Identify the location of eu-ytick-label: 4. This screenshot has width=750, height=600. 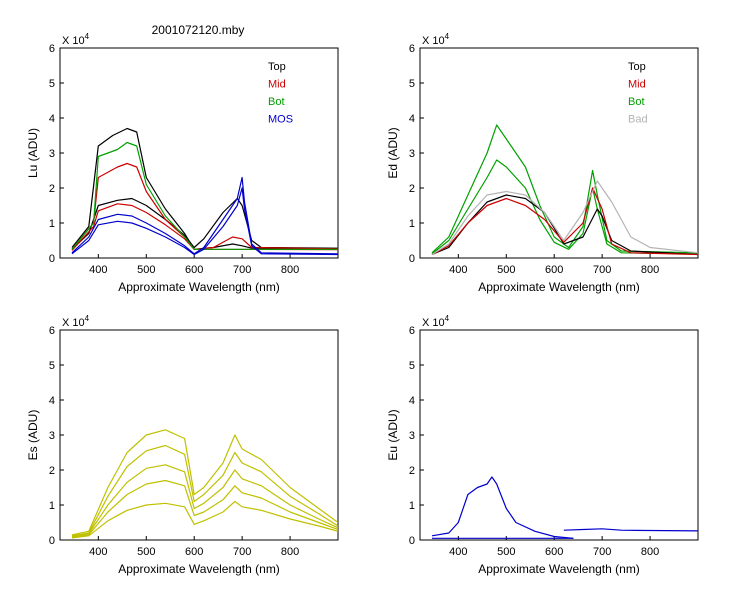
(412, 401).